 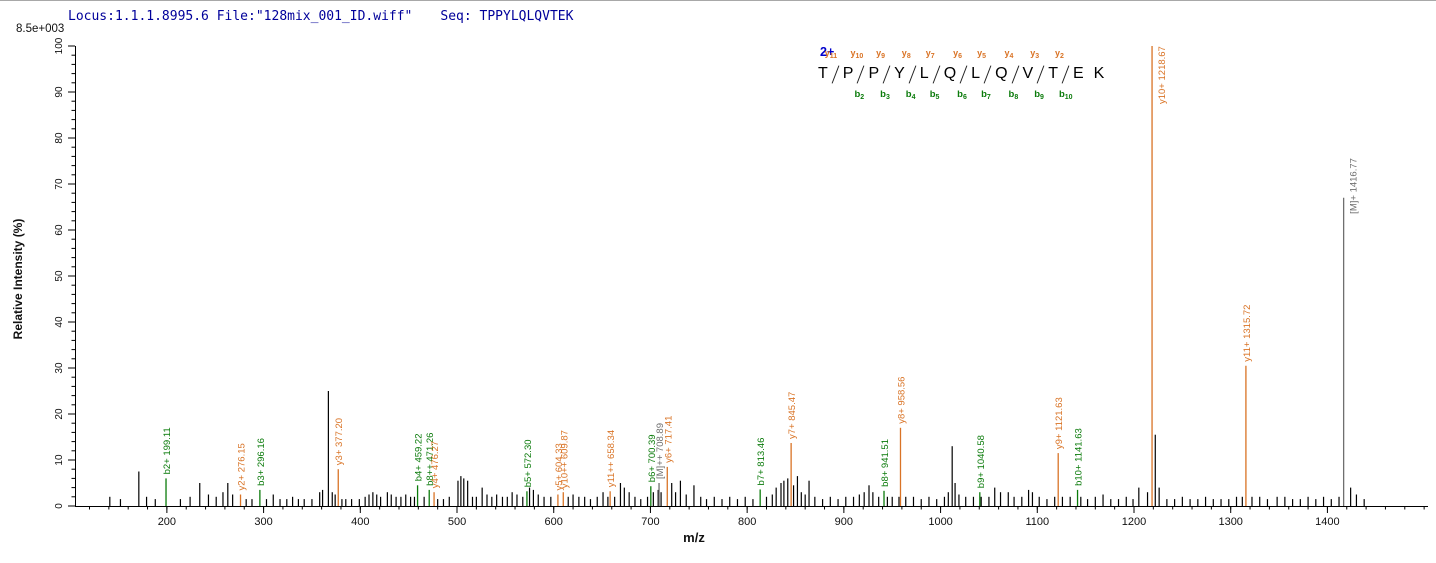 I want to click on y-ticks, so click(x=71, y=276).